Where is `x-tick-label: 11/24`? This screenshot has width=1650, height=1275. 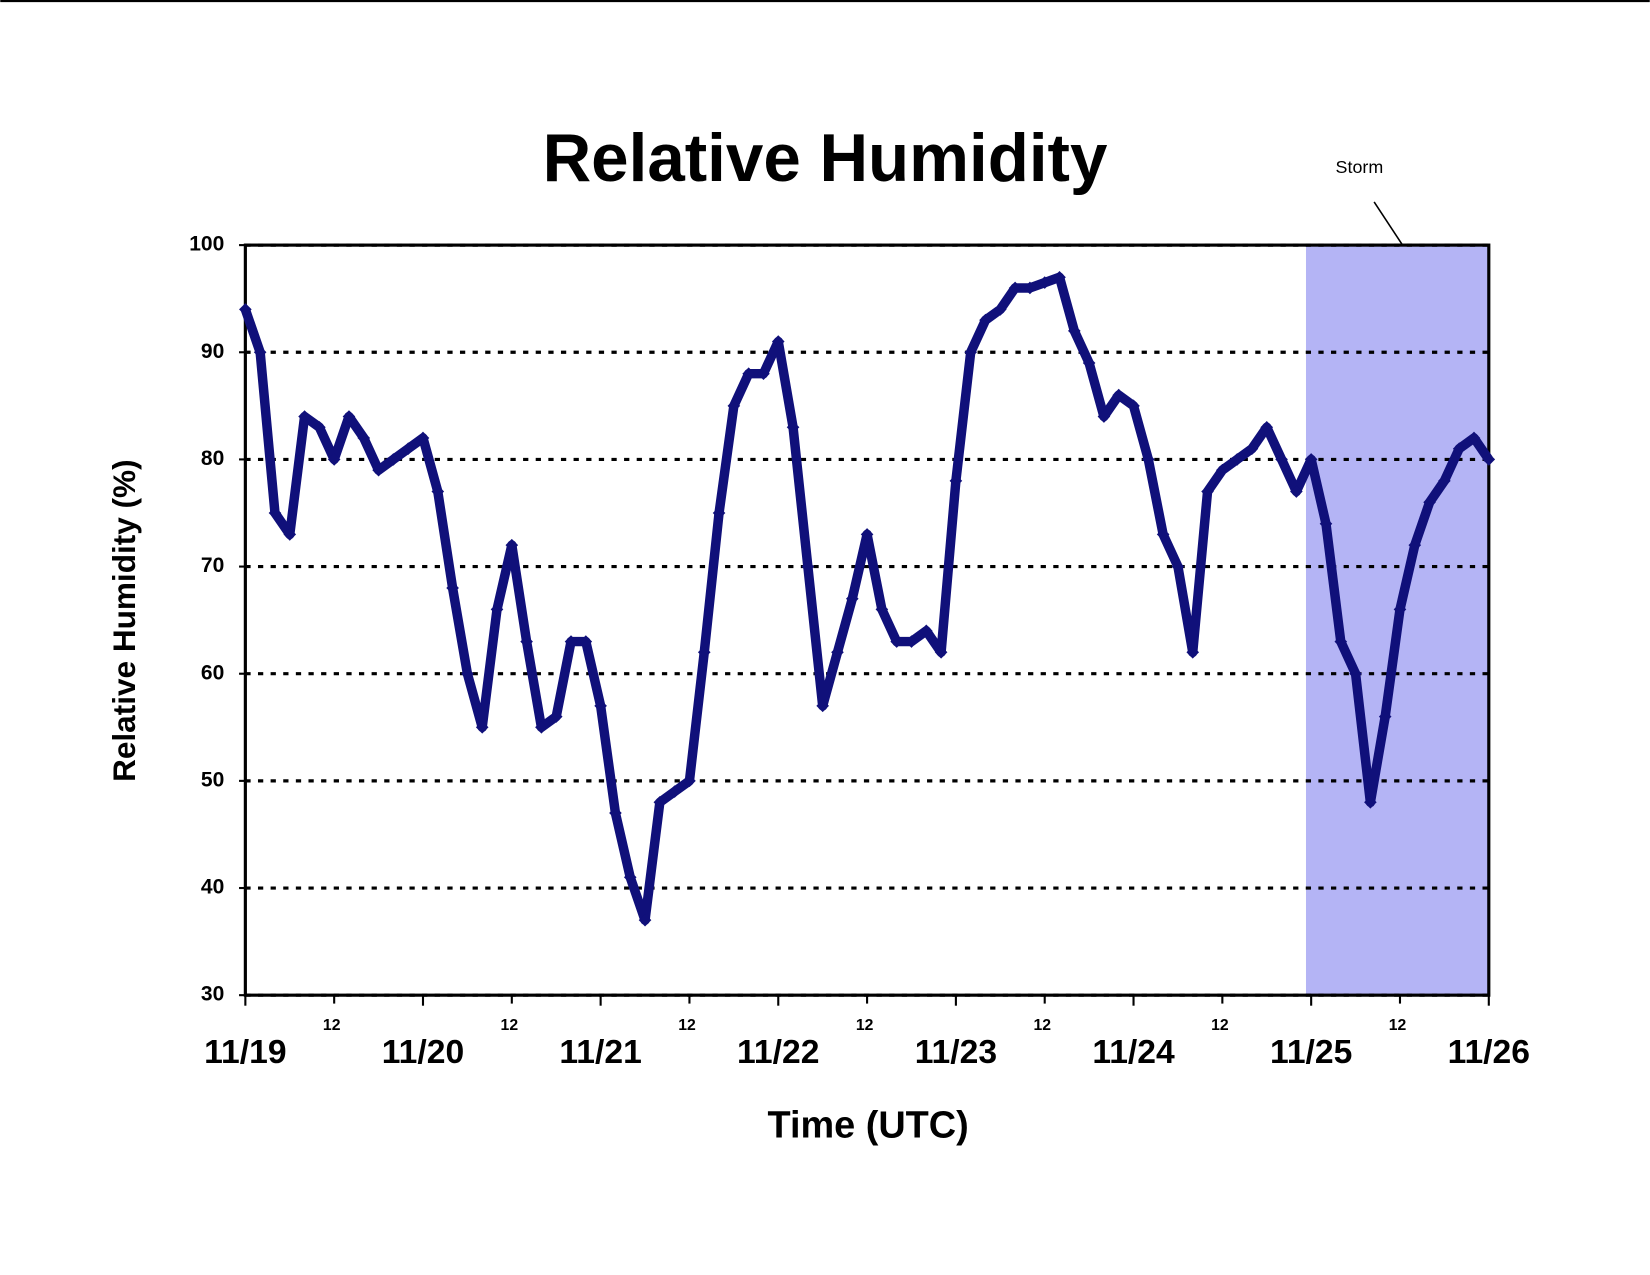
x-tick-label: 11/24 is located at coordinates (1133, 1052).